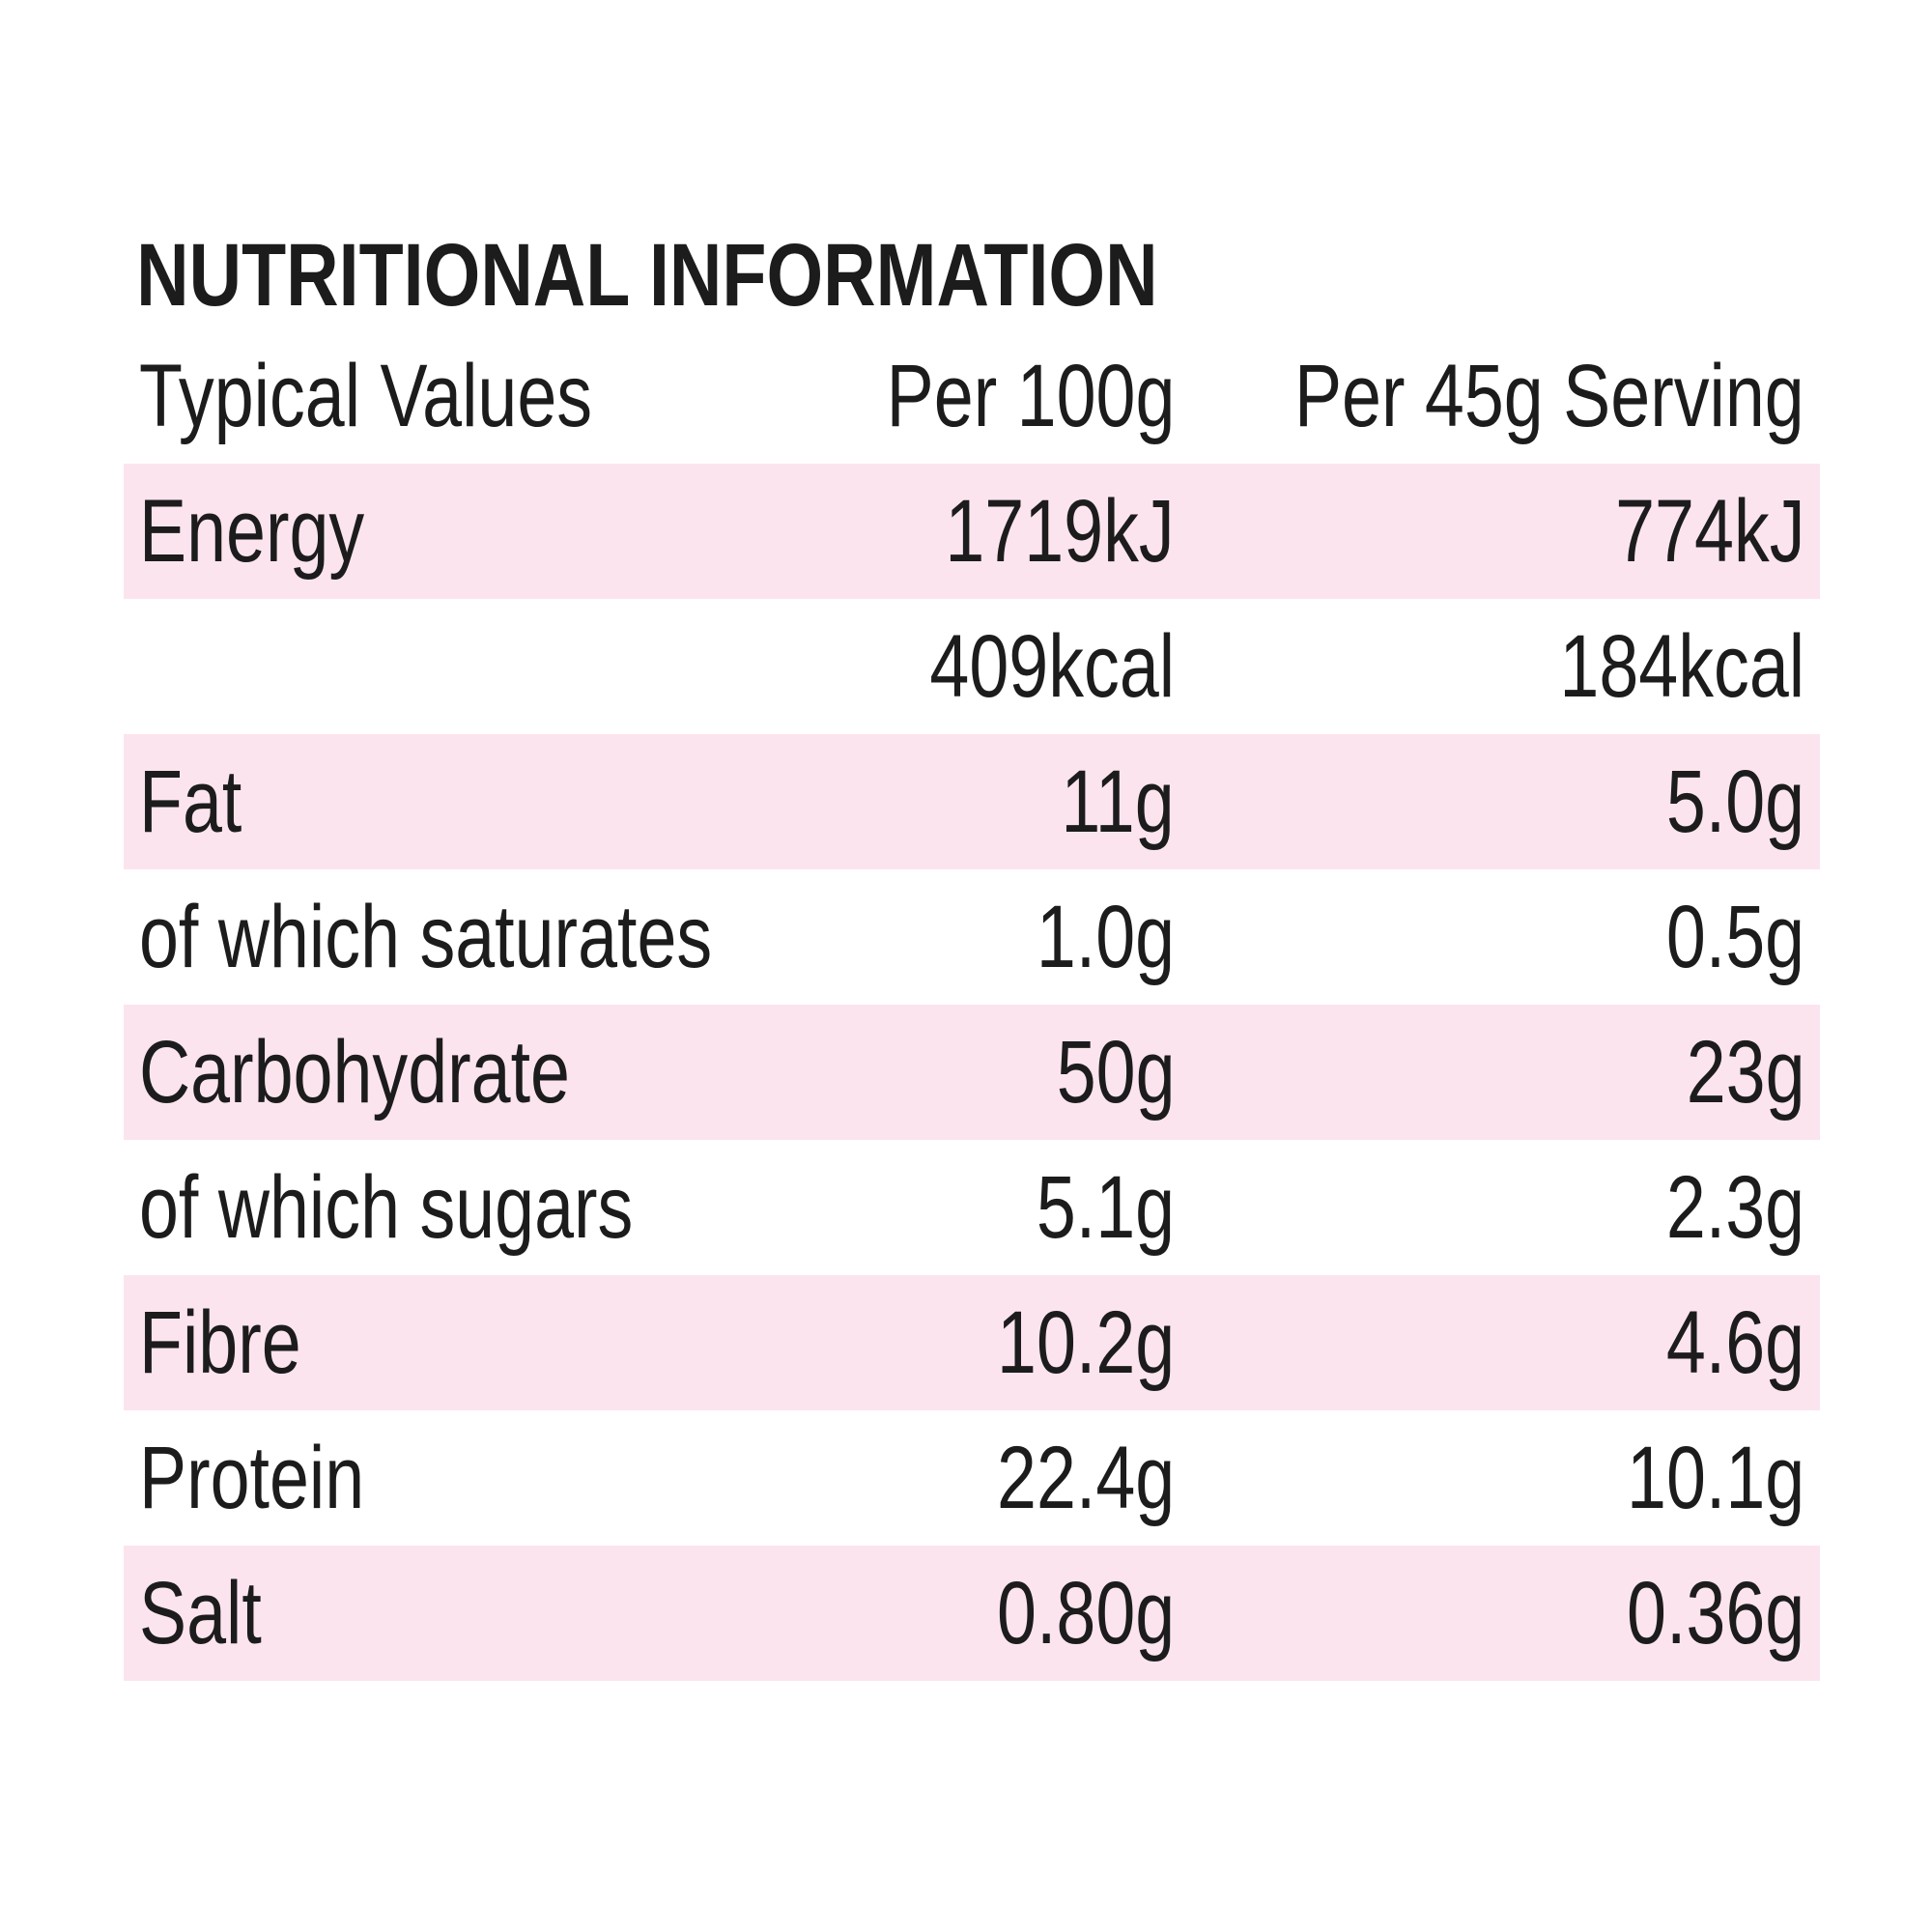 Image resolution: width=1932 pixels, height=1932 pixels. Describe the element at coordinates (426, 937) in the screenshot. I see `nutrient-name: of which saturates` at that location.